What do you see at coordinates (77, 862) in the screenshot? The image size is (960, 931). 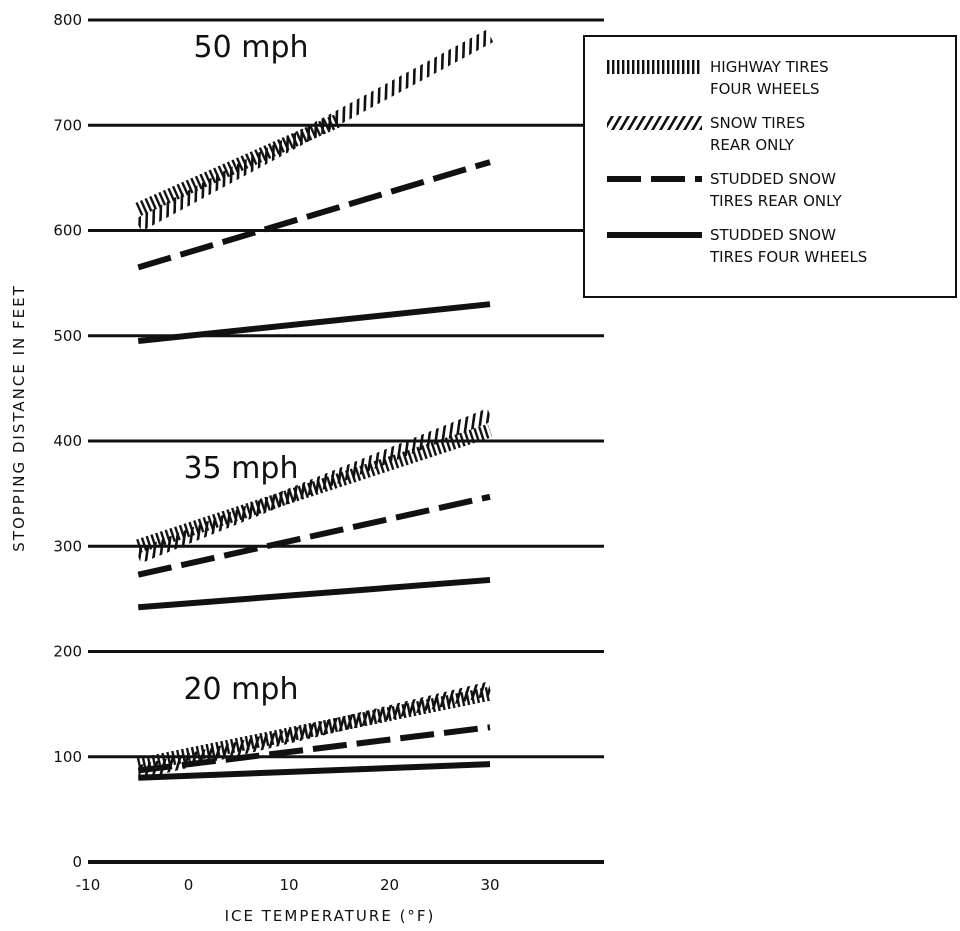 I see `y-tick-label: 0` at bounding box center [77, 862].